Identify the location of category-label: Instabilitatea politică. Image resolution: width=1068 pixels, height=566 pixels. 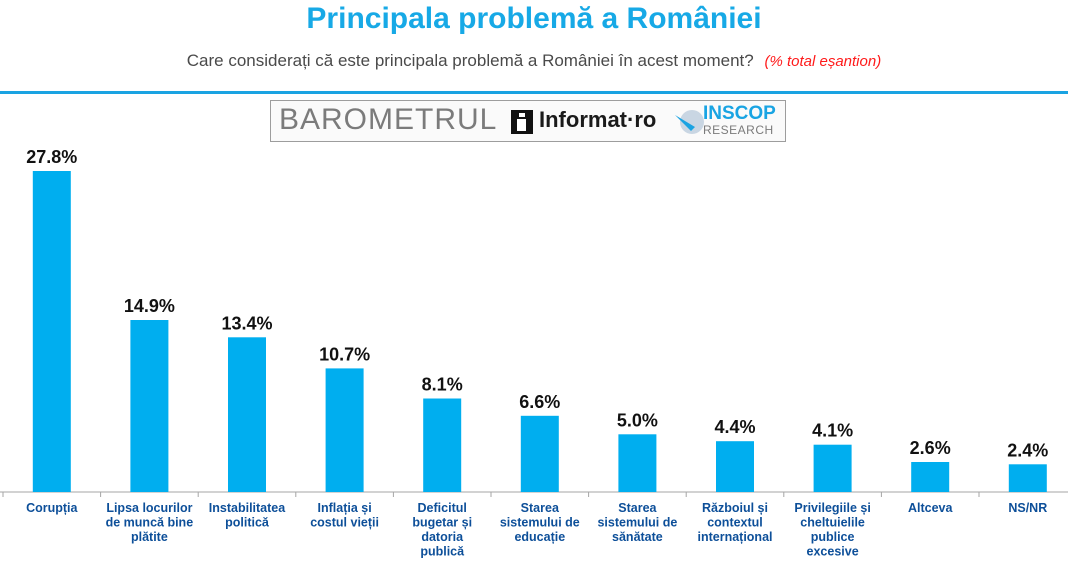
(247, 515).